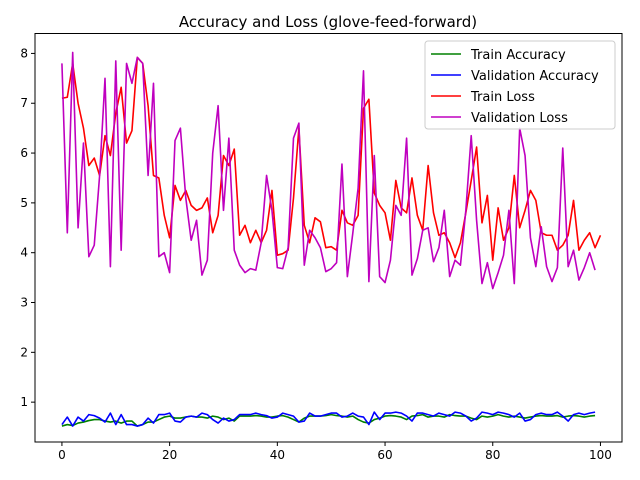 The height and width of the screenshot is (480, 640). What do you see at coordinates (27, 227) in the screenshot?
I see `y-axis: 1 2 3 4 5 6 7 8` at bounding box center [27, 227].